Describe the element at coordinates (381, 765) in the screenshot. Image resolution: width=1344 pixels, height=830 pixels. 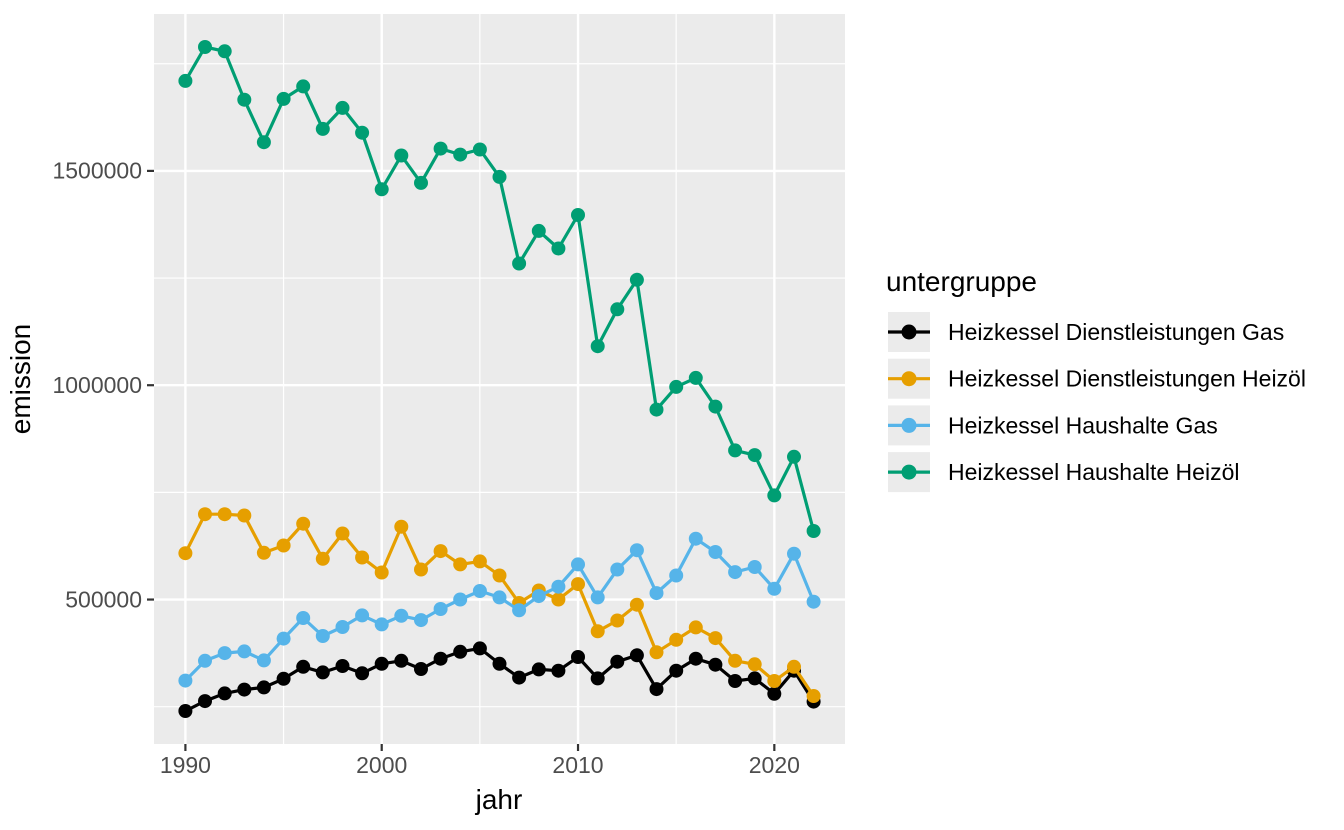
I see `x-tick-label: 2000` at that location.